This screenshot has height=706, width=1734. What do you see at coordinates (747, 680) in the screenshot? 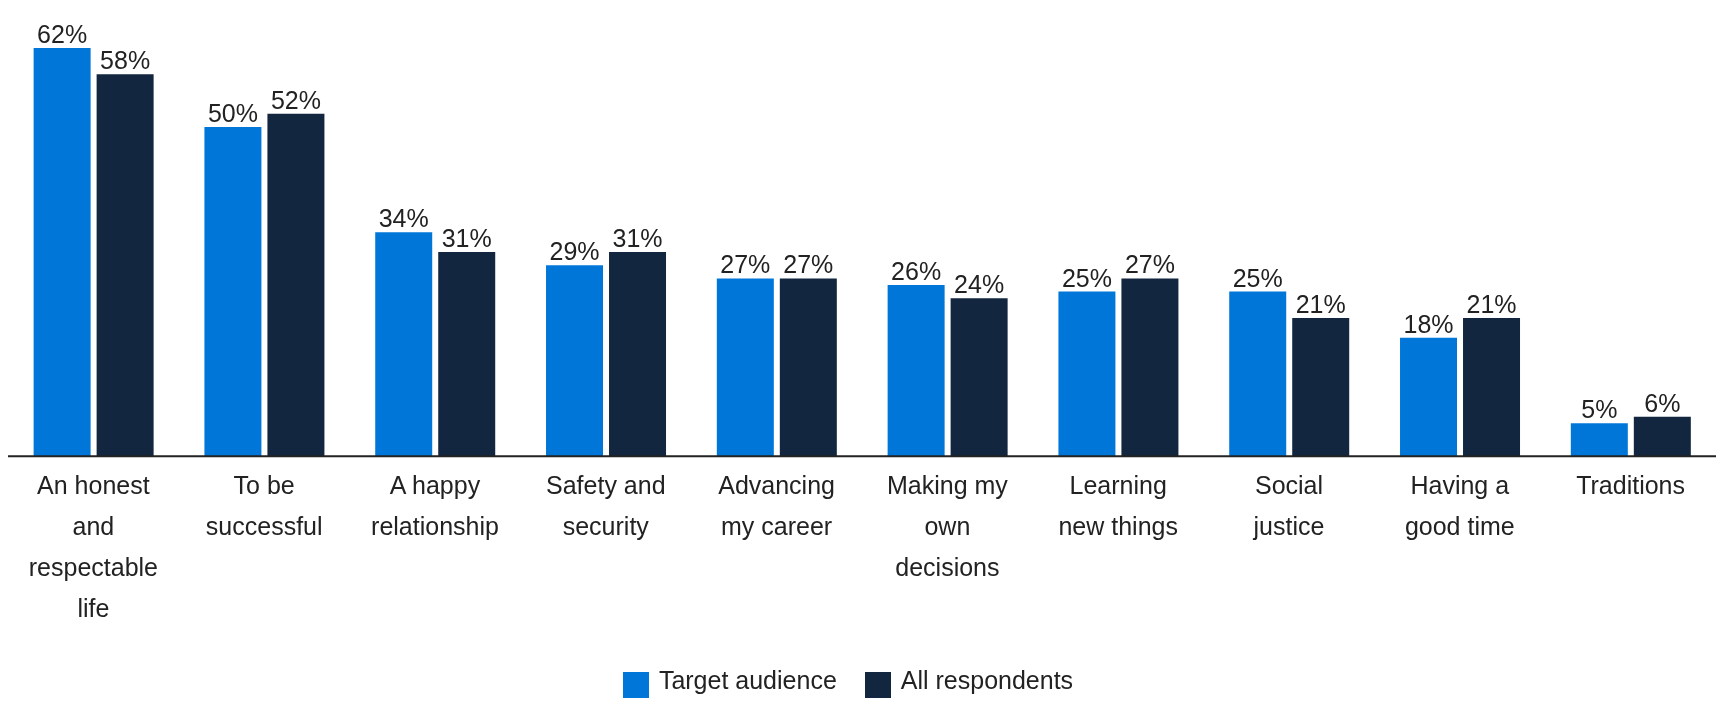
I see `legend-label: Target audience` at bounding box center [747, 680].